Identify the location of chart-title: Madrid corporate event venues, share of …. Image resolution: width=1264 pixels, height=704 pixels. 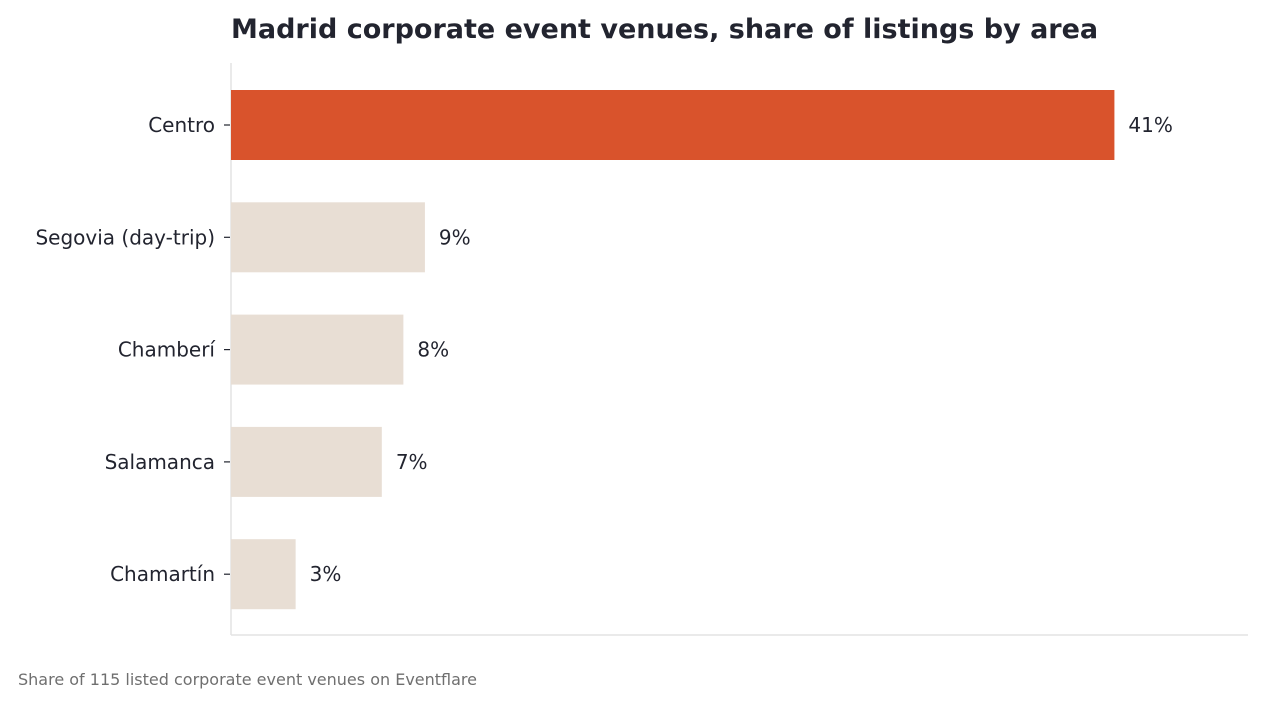
(664, 29).